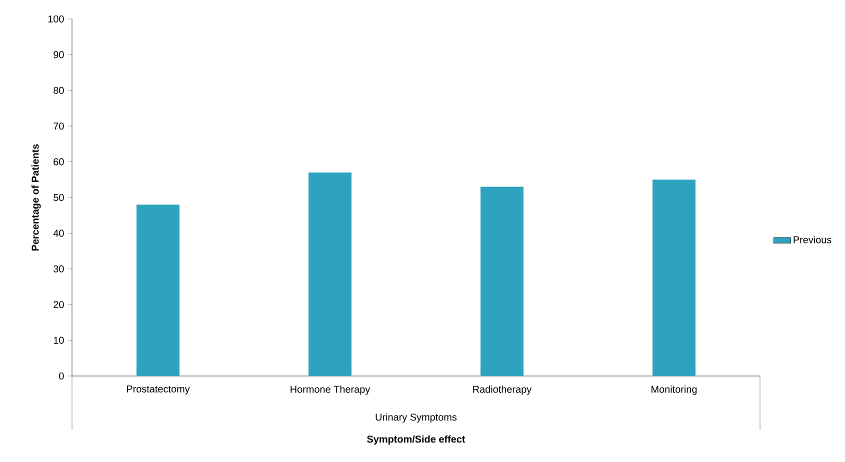  I want to click on y-tick-label: 20, so click(59, 304).